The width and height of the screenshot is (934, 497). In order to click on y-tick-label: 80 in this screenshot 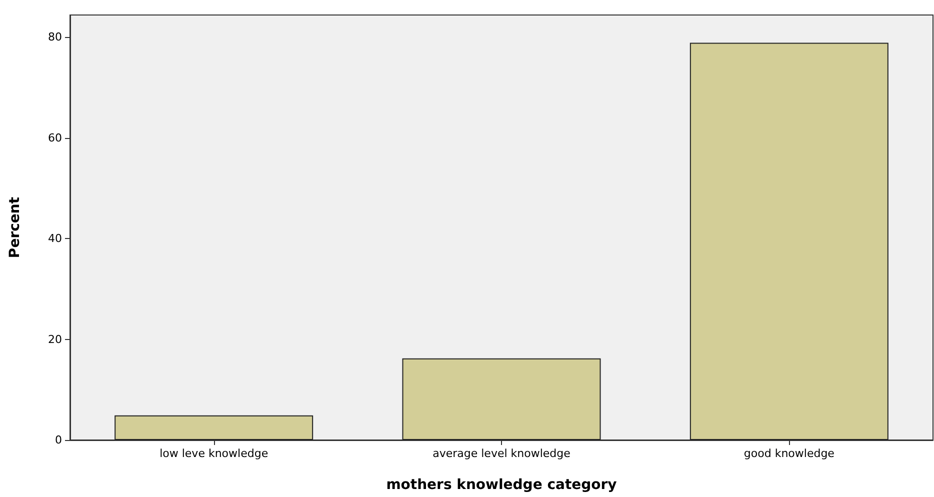, I will do `click(55, 37)`.